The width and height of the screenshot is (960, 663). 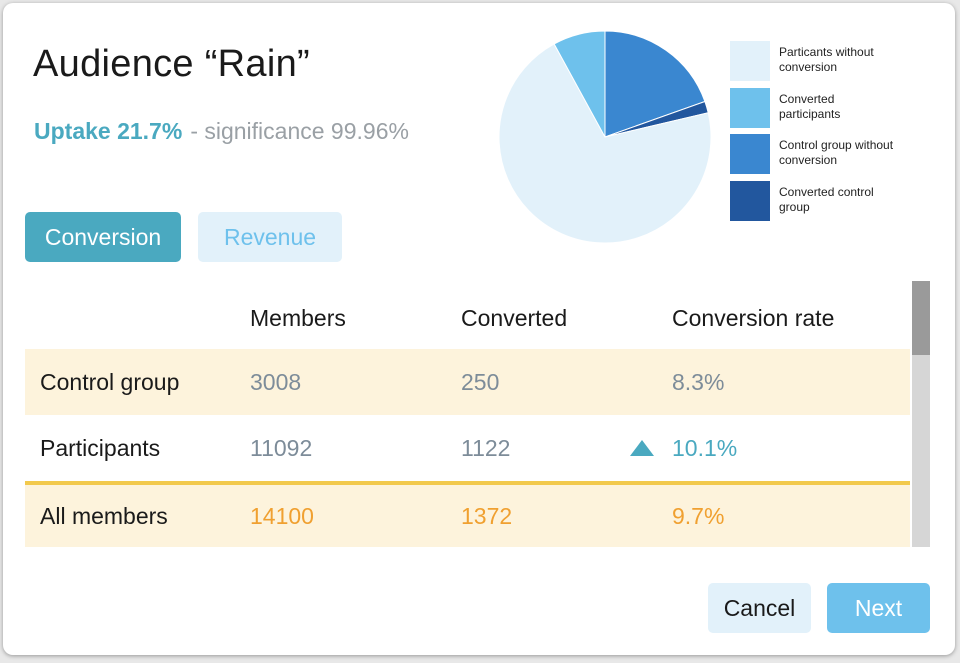 I want to click on legend-item: Control group without conversion, so click(x=813, y=154).